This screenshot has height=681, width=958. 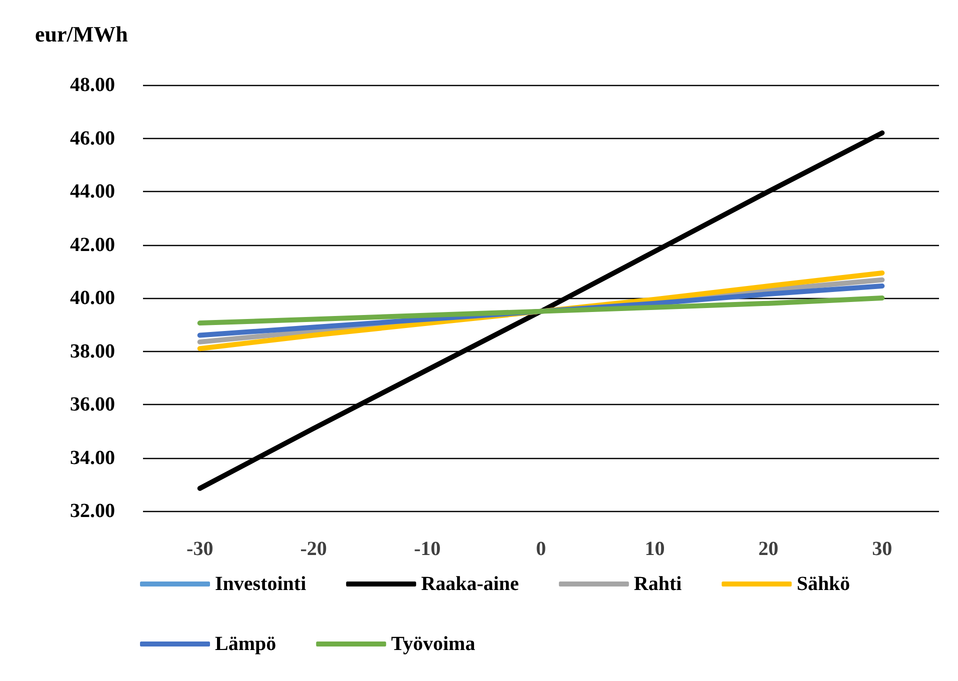 I want to click on y-tick-label: 34.00, so click(x=92, y=457).